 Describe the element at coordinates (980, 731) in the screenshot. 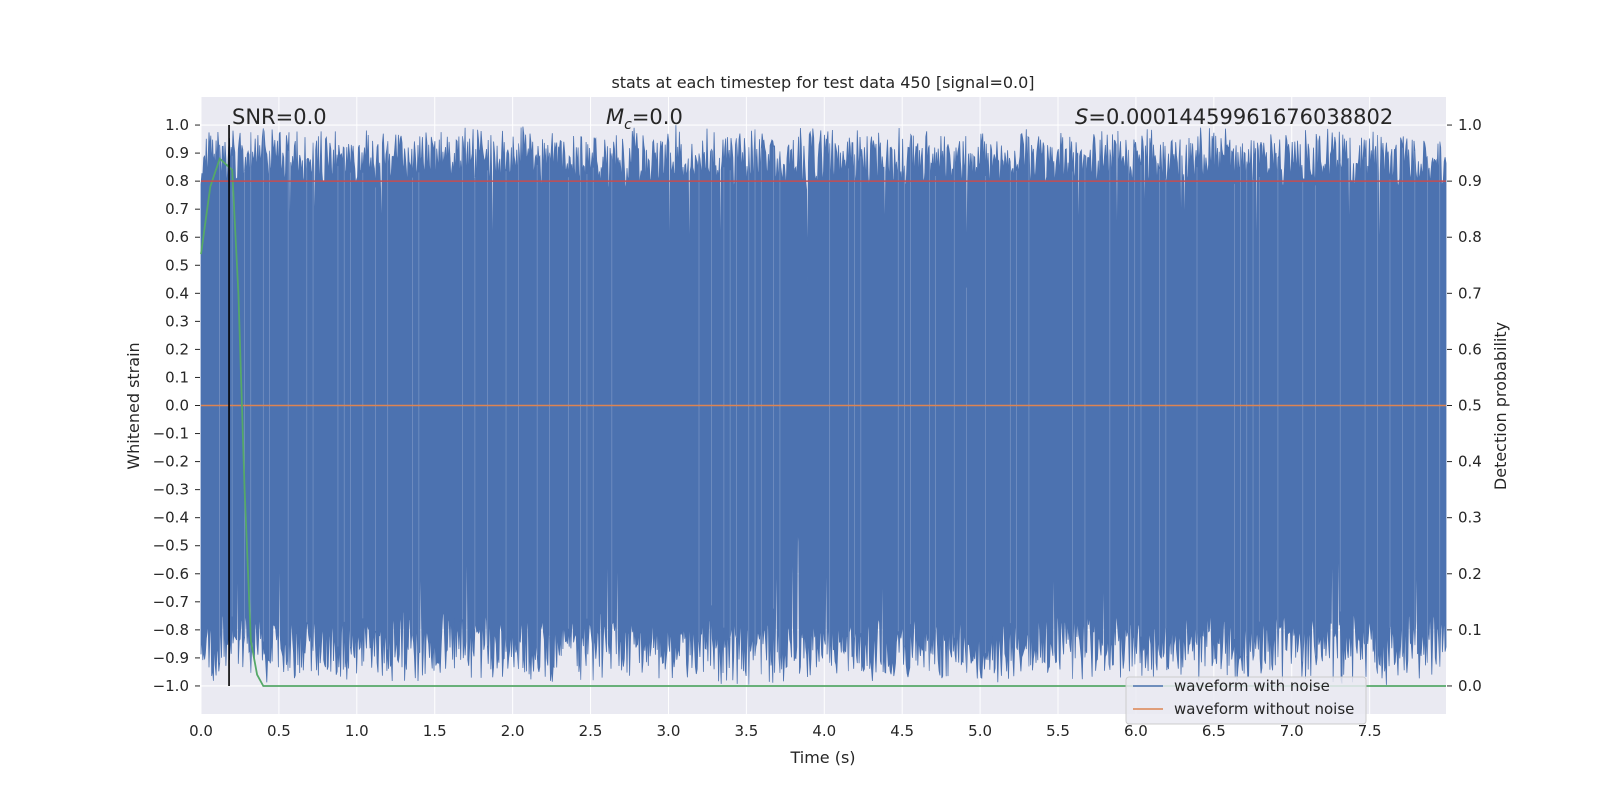

I see `x-tick-label: 5.0` at that location.